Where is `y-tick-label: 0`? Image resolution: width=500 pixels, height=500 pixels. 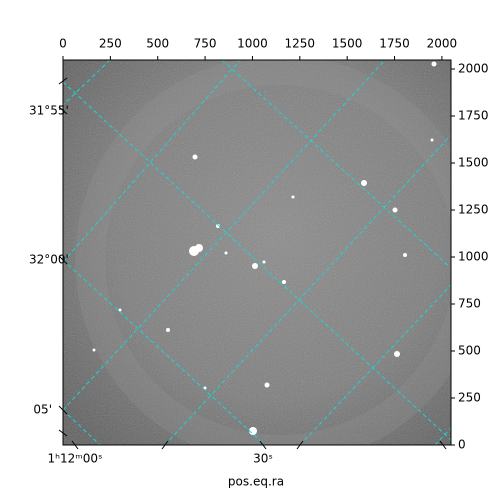
y-tick-label: 0 is located at coordinates (462, 445).